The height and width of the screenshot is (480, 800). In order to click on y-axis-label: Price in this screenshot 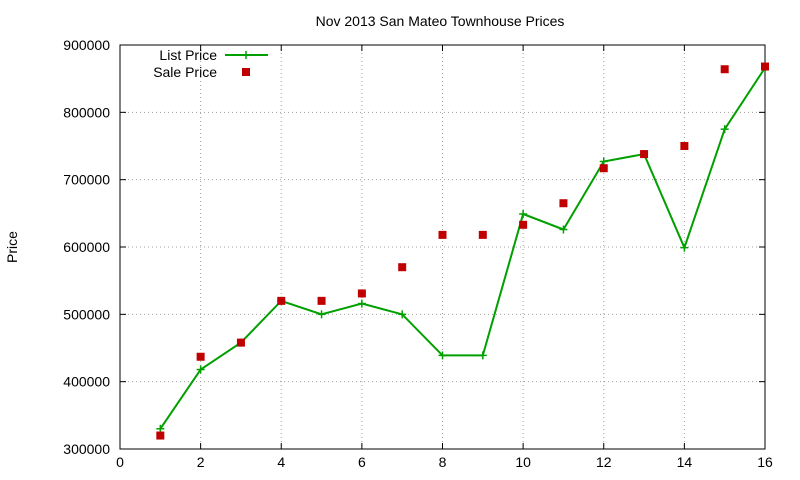, I will do `click(12, 247)`.